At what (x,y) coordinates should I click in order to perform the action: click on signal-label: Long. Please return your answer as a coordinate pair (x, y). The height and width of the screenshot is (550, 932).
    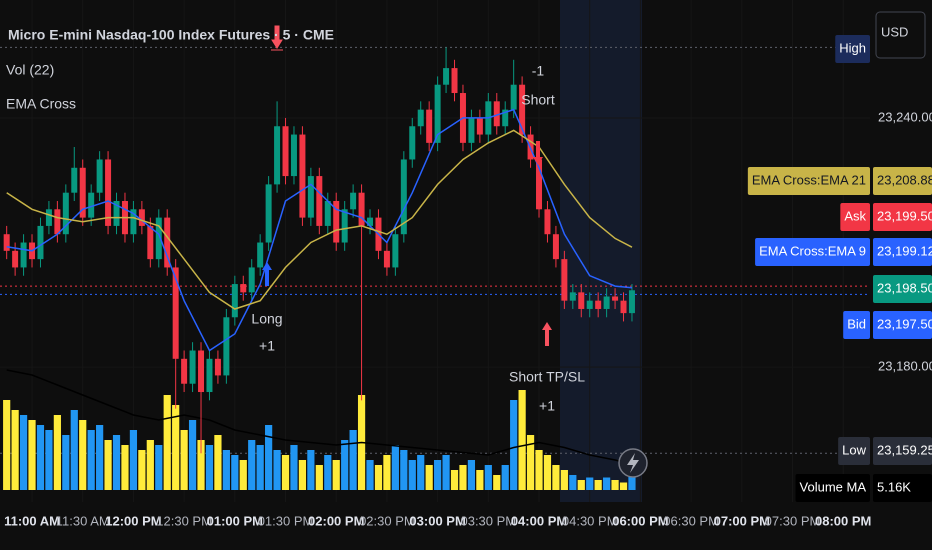
    Looking at the image, I should click on (266, 319).